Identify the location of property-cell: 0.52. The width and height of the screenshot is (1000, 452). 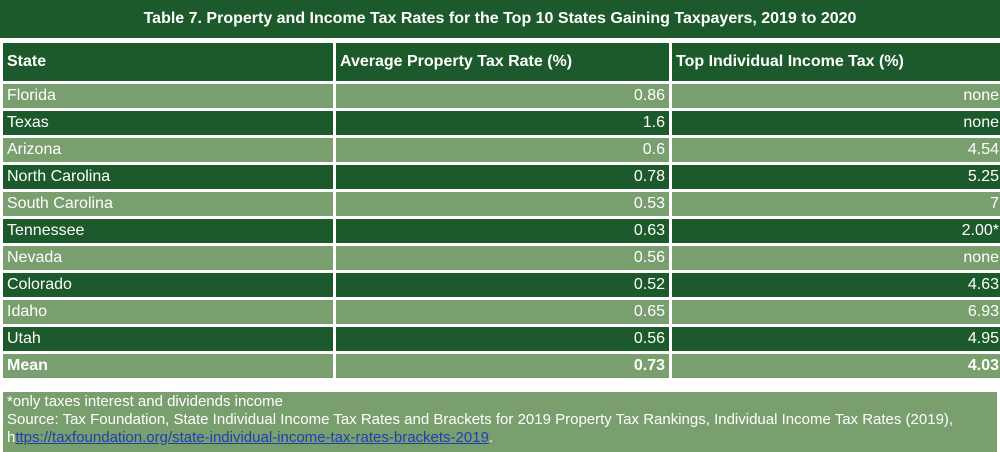
(502, 285).